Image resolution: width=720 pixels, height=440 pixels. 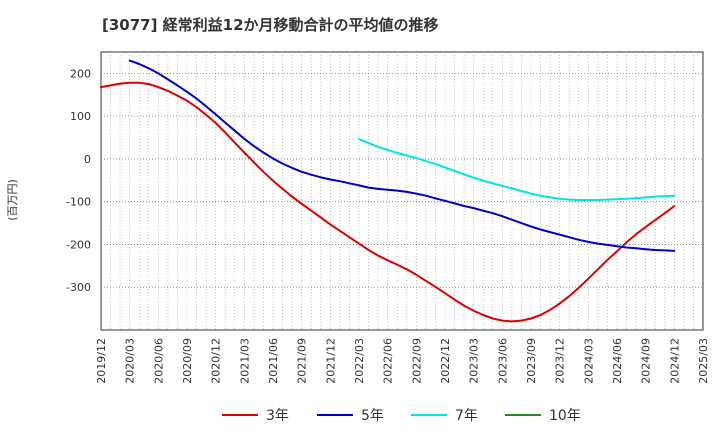 I want to click on x-tick-label: 2020/12, so click(x=216, y=361).